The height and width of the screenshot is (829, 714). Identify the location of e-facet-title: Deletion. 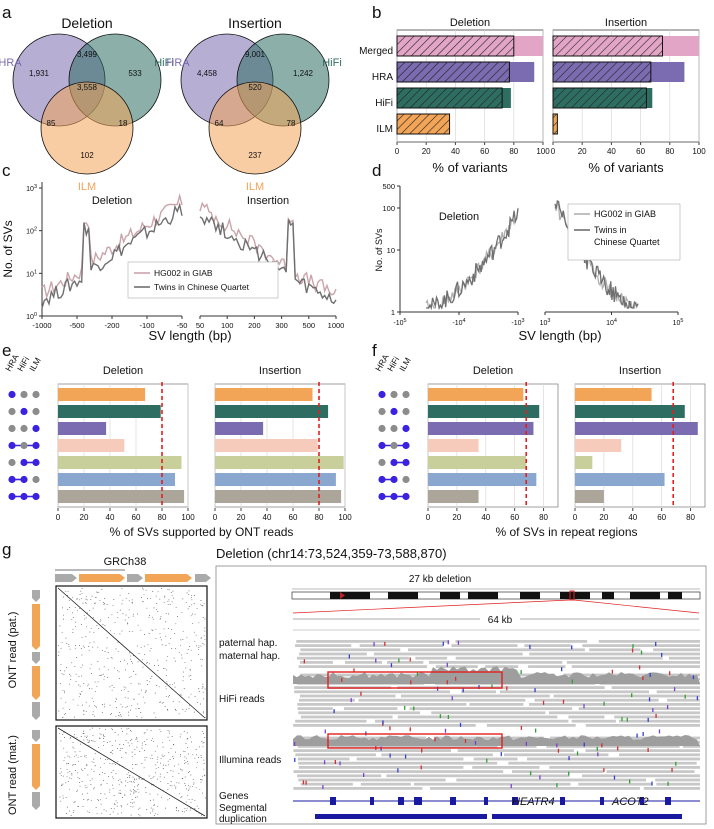
(123, 371).